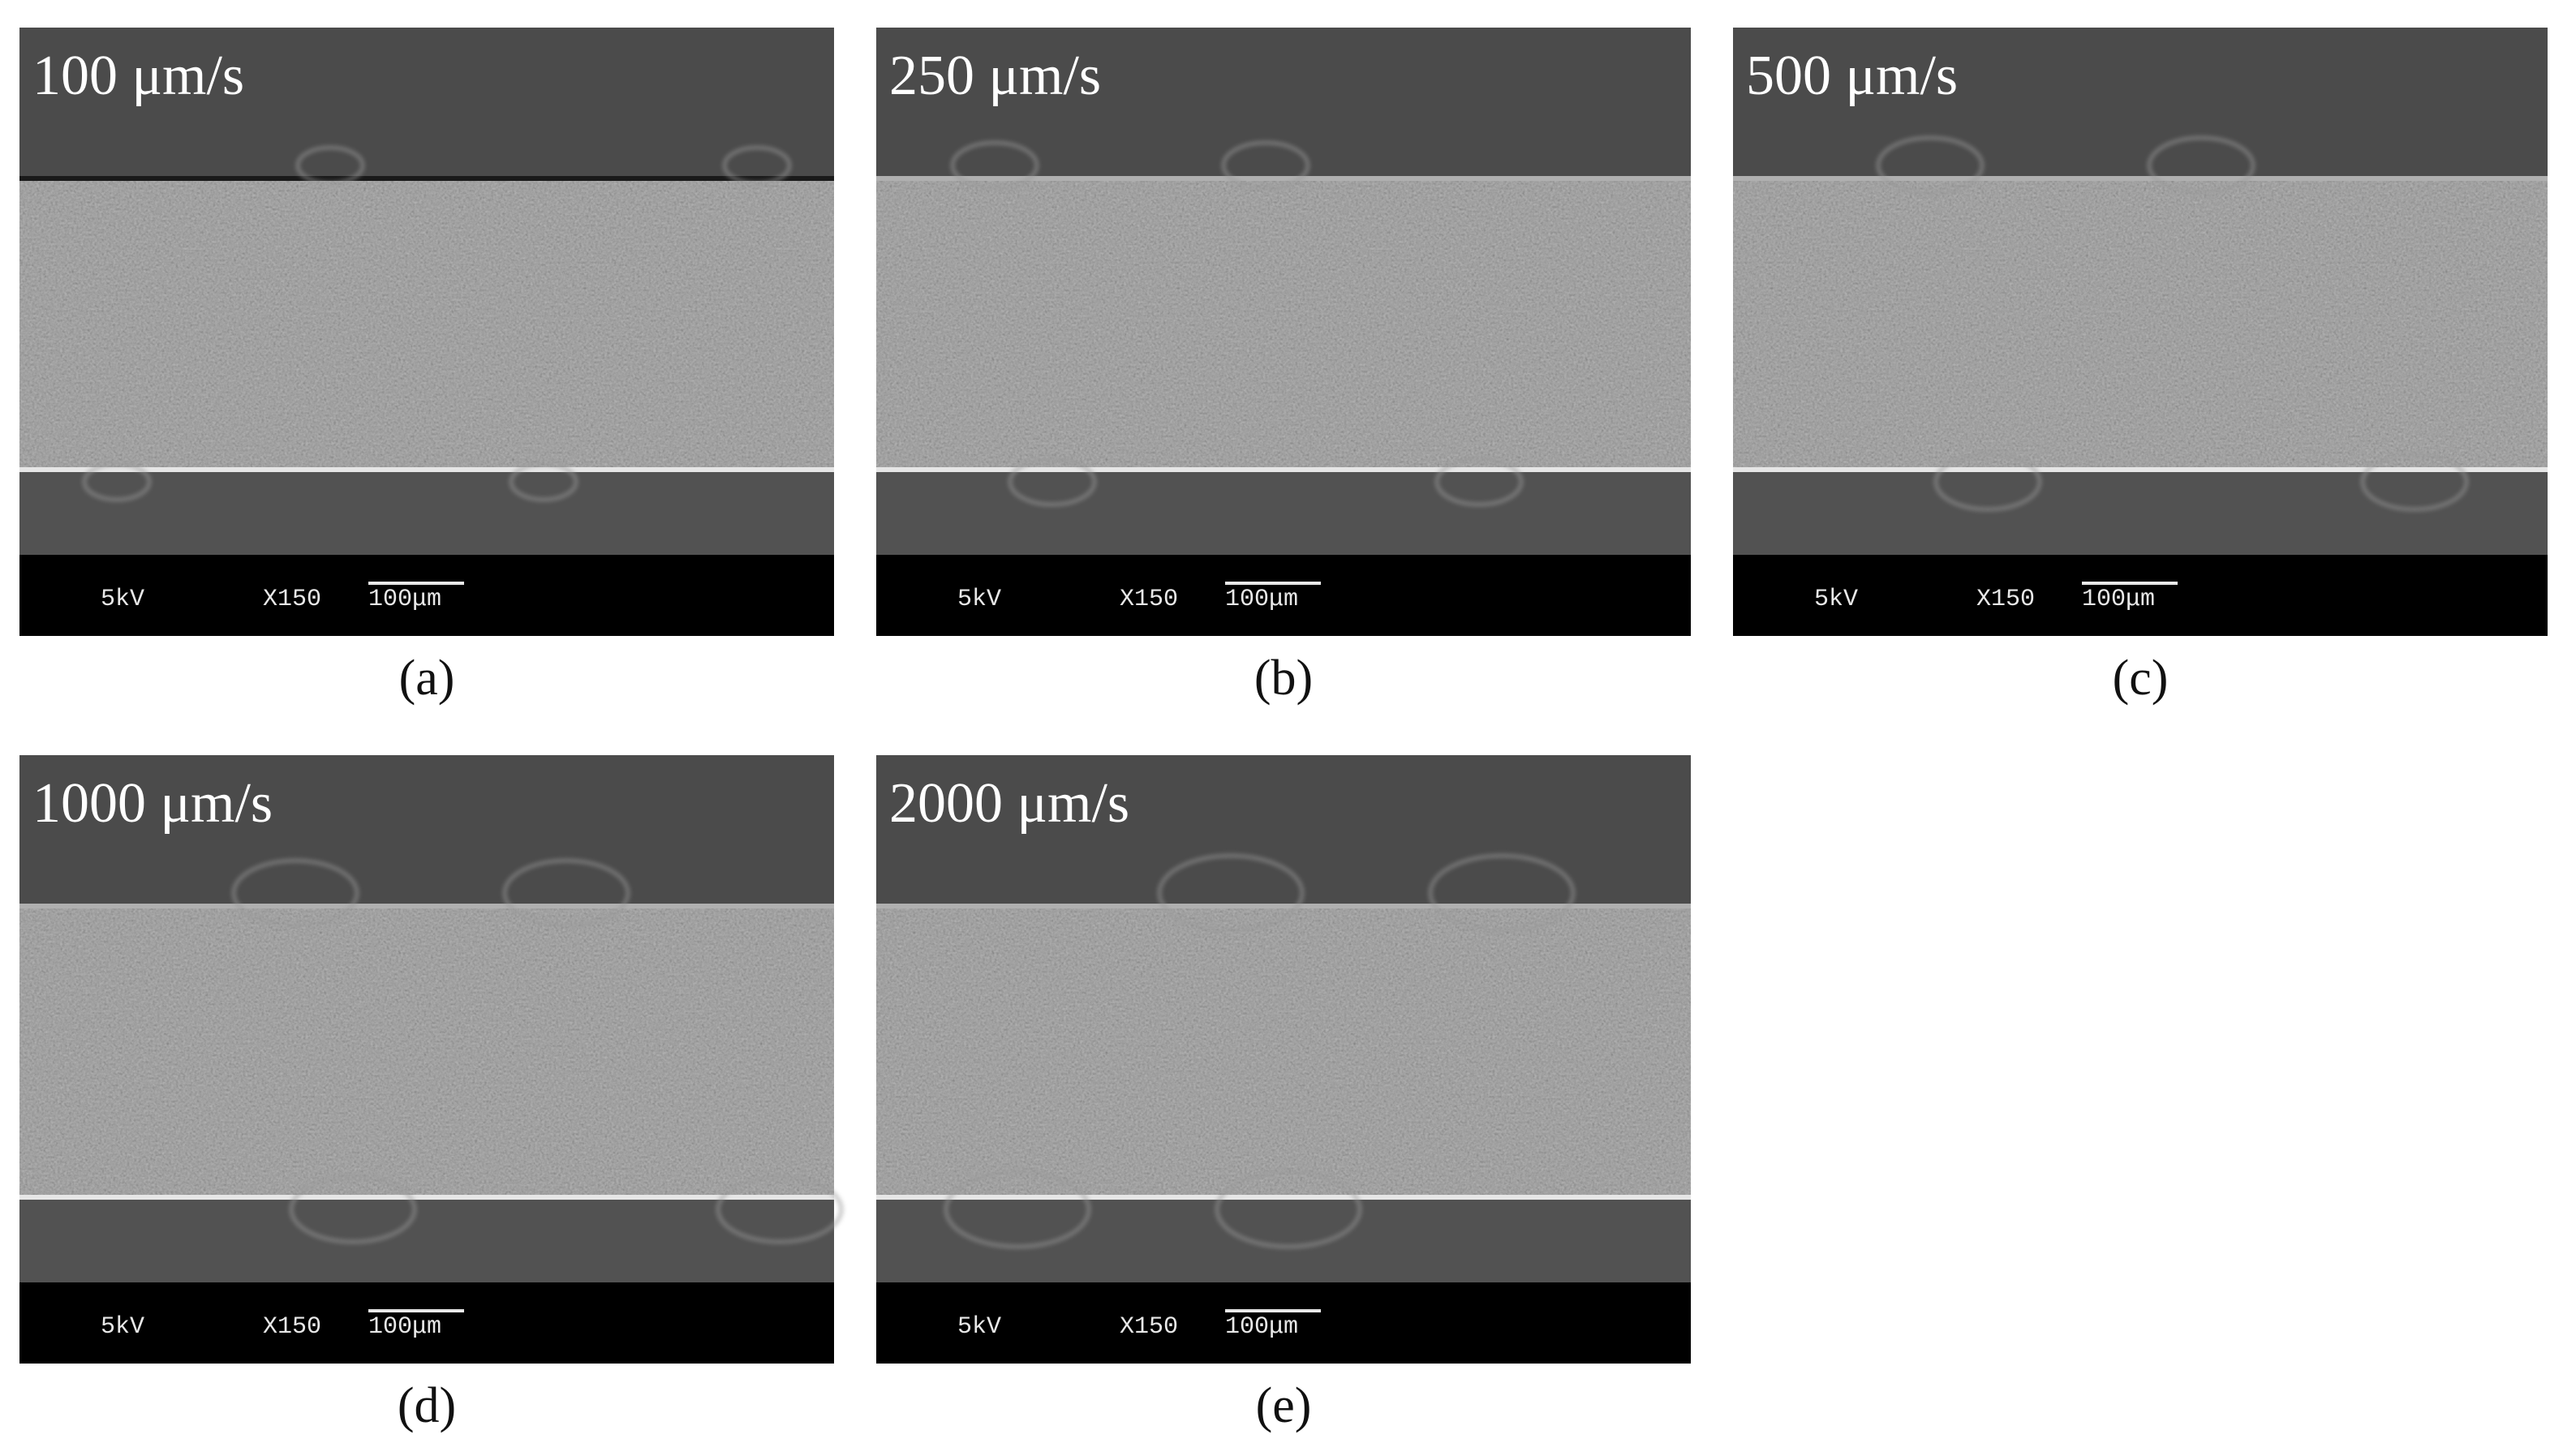  I want to click on panel-caption: (e), so click(1284, 1405).